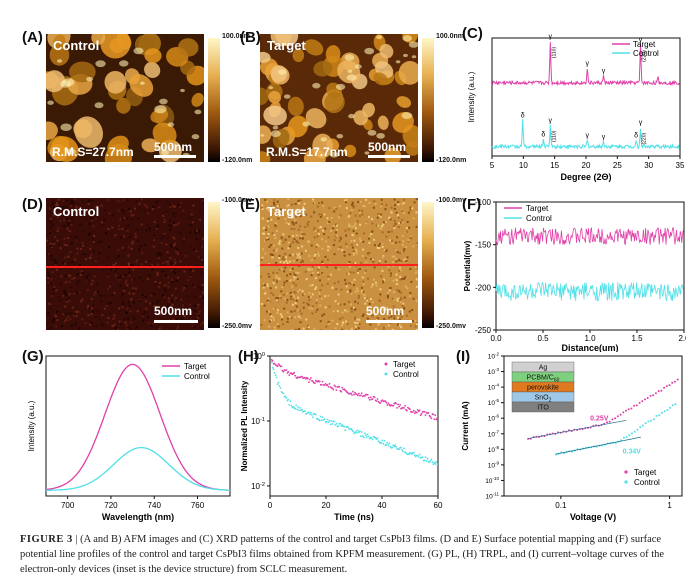 Image resolution: width=700 pixels, height=585 pixels. Describe the element at coordinates (65, 149) in the screenshot. I see `afm-grain` at that location.